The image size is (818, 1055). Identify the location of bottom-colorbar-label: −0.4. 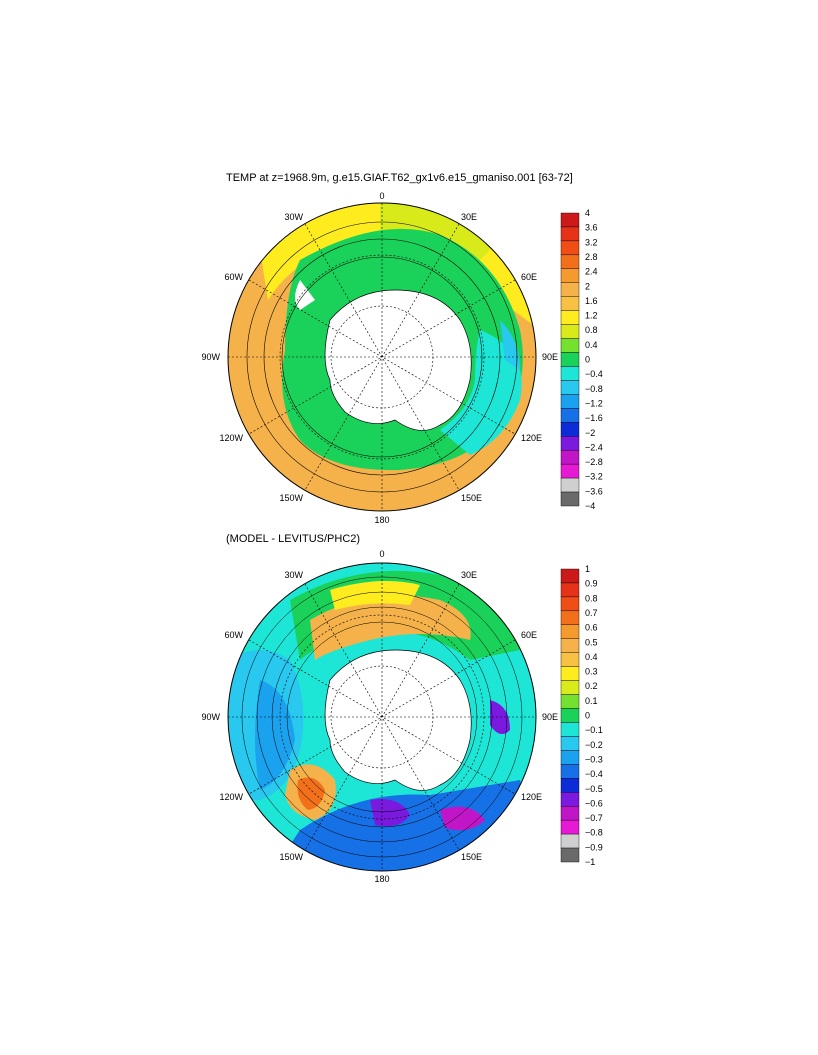
(594, 774).